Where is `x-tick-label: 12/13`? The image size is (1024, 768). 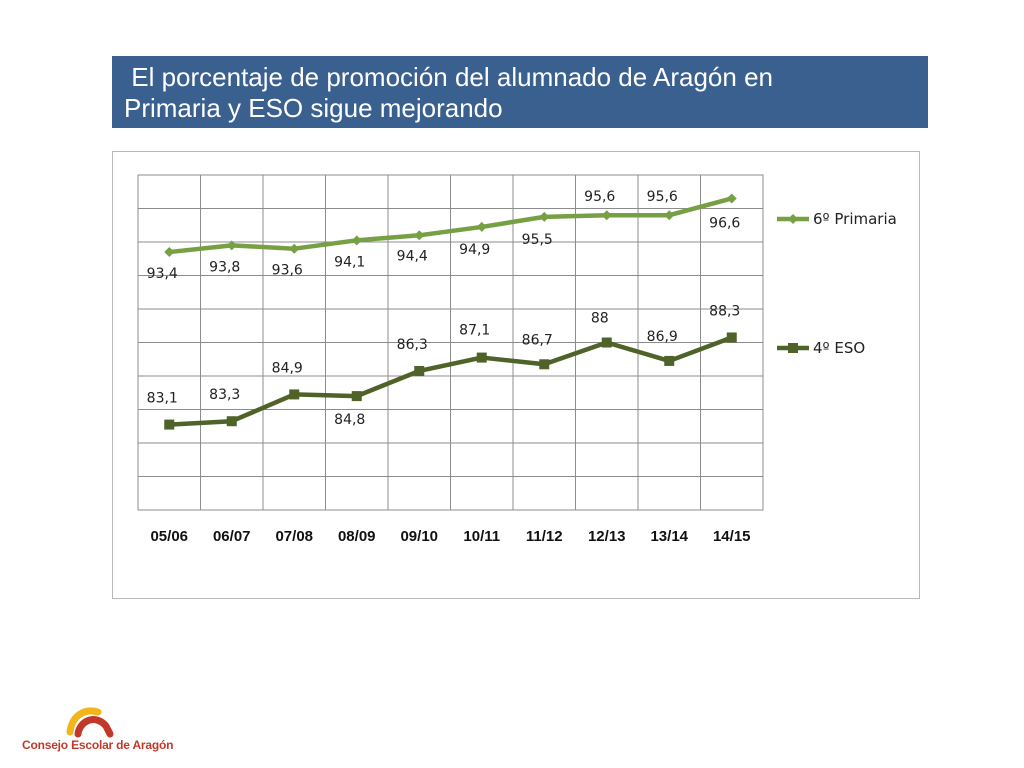
x-tick-label: 12/13 is located at coordinates (607, 536).